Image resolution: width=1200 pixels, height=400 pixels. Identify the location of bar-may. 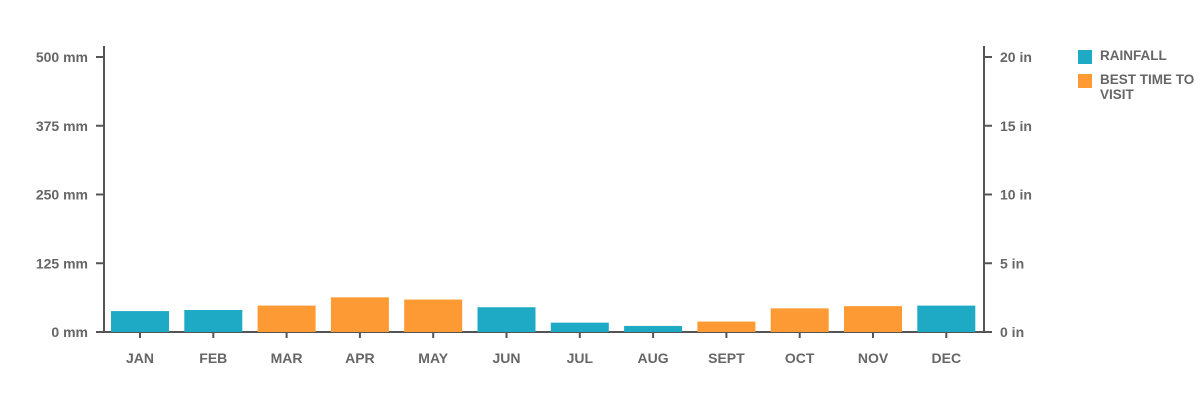
(433, 315).